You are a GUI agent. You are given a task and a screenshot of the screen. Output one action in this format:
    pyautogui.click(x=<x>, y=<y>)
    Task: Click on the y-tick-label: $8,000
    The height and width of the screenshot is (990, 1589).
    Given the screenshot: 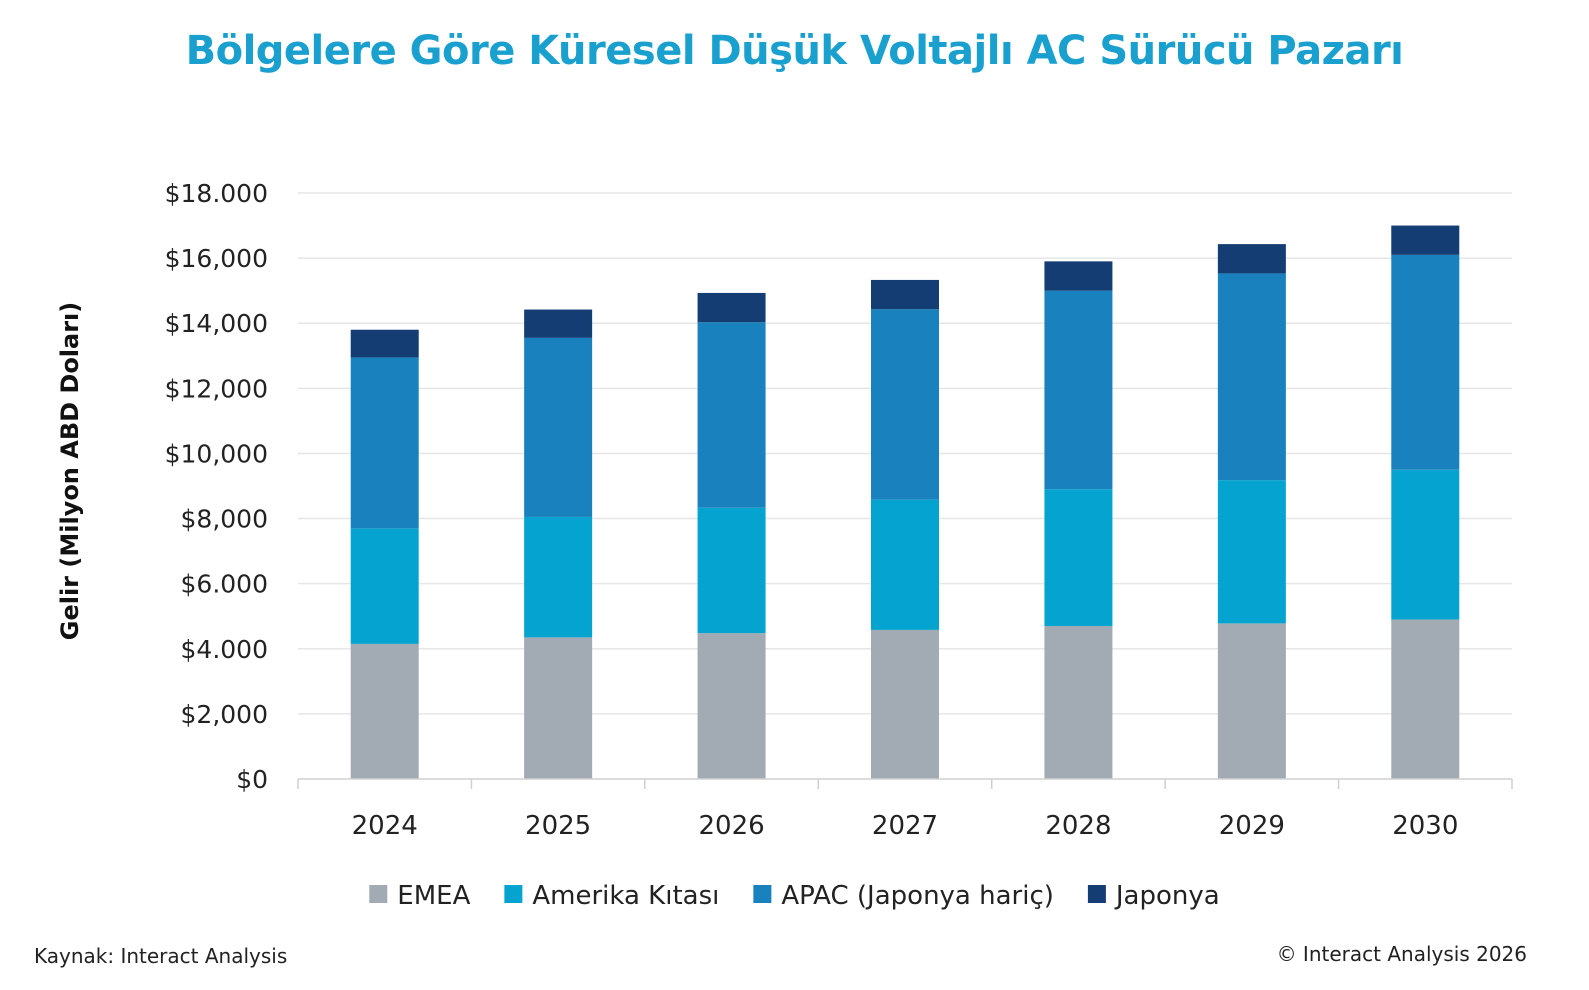 What is the action you would take?
    pyautogui.click(x=224, y=519)
    